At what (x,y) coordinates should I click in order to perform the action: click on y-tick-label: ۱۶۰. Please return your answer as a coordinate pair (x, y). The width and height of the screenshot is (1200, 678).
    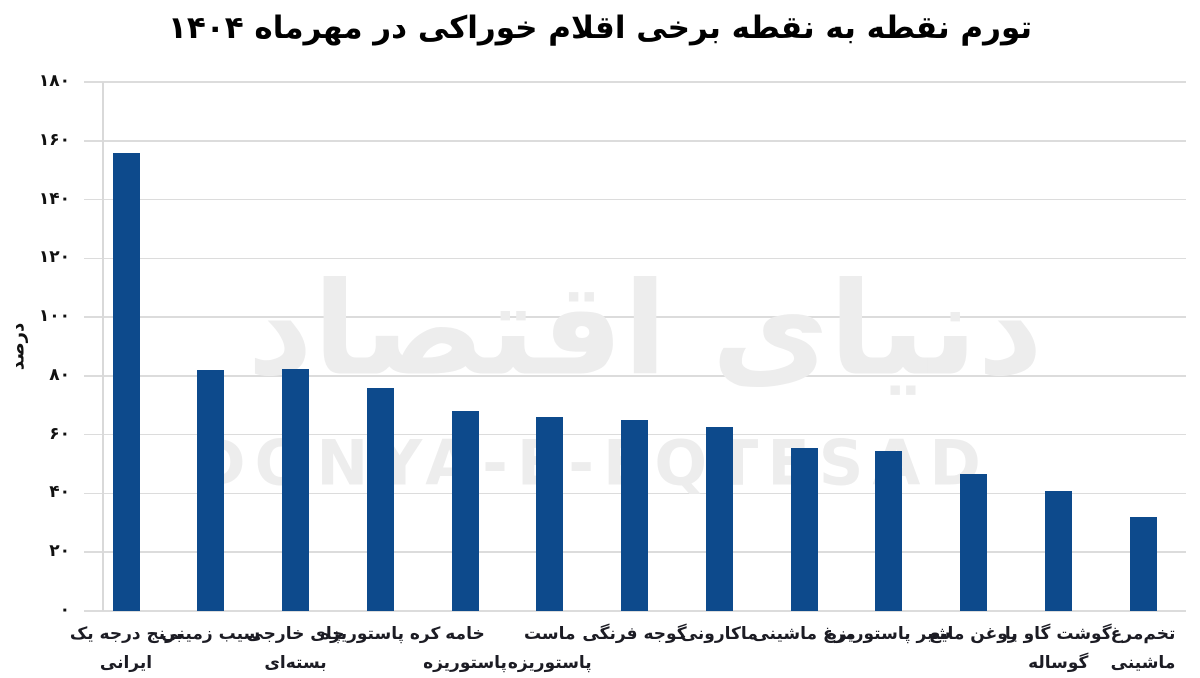
    Looking at the image, I should click on (54, 139).